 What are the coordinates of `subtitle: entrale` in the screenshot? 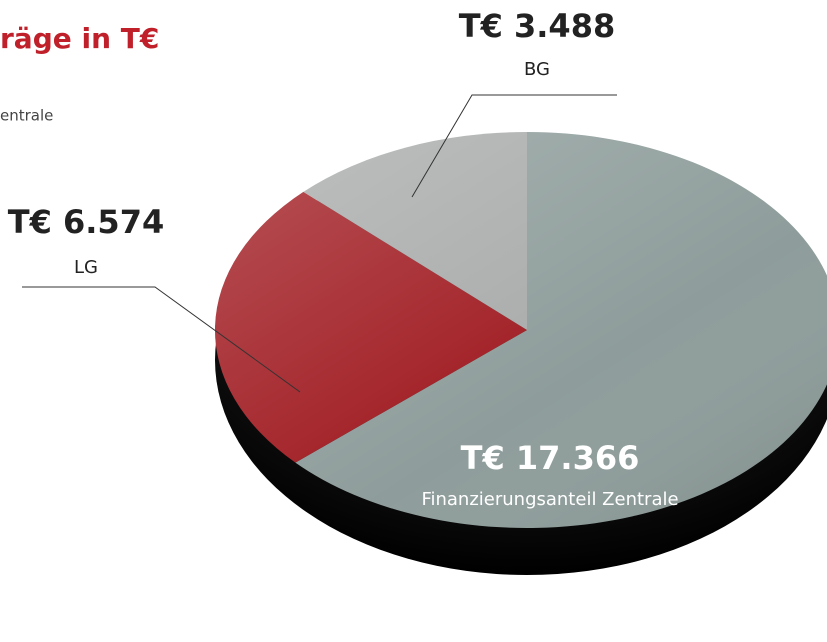 It's located at (26, 116).